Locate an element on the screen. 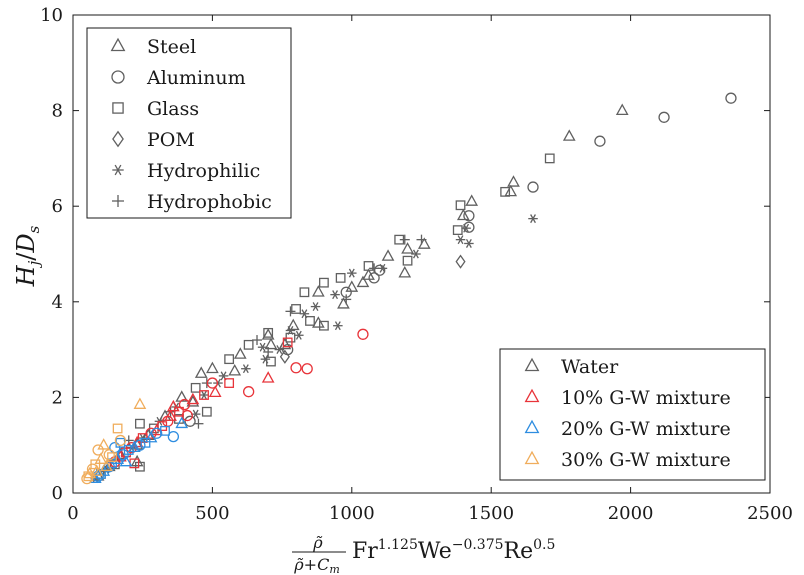 This screenshot has width=804, height=575. x-axis-title: ρ̃ ρ̃+Cm Fr1.125We−0.375Re0.5 is located at coordinates (423, 554).